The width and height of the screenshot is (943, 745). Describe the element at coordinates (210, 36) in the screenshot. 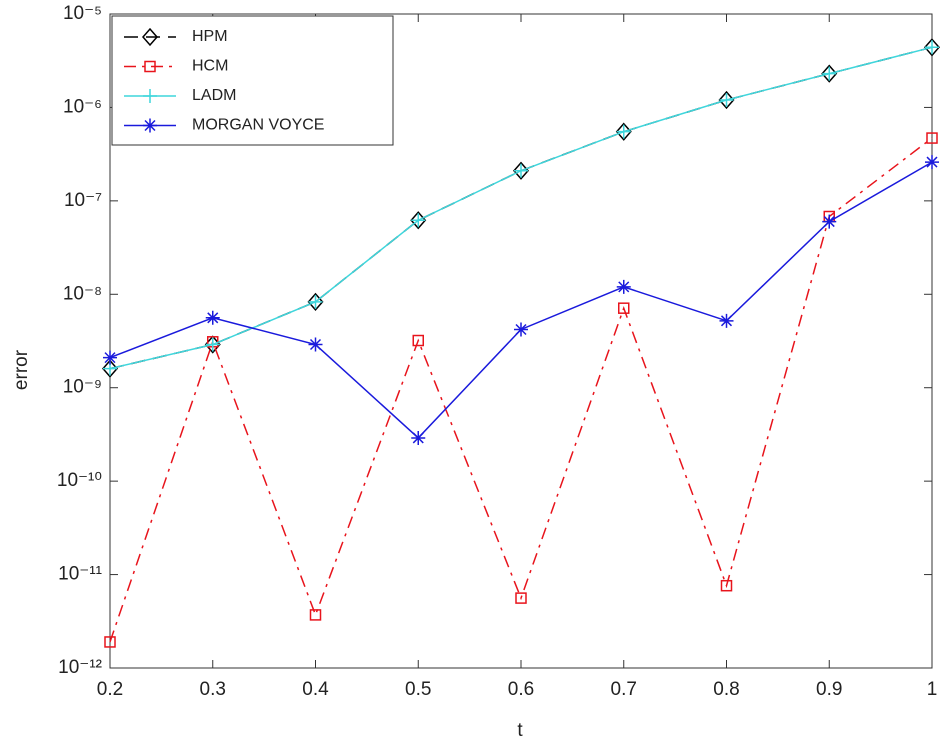

I see `legend-label: HPM` at that location.